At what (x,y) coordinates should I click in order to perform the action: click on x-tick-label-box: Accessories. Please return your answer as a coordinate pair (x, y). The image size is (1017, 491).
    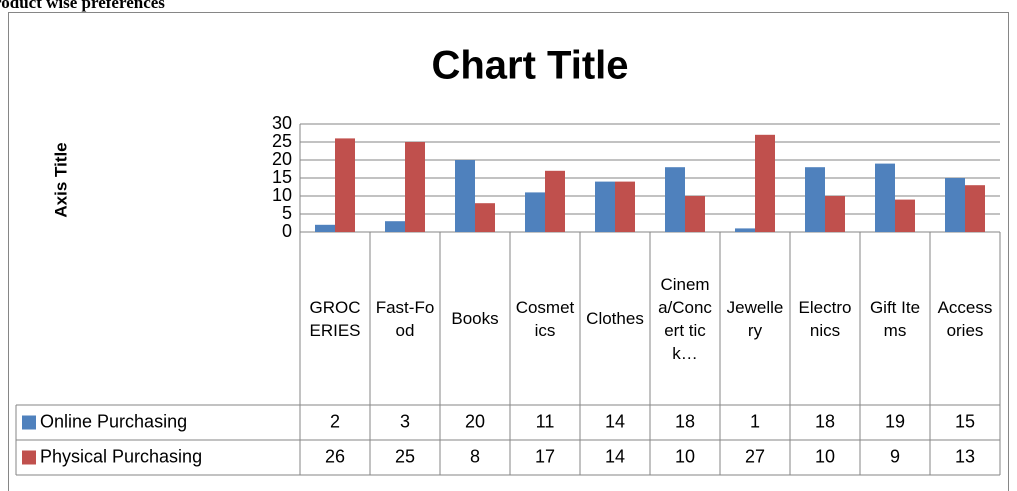
    Looking at the image, I should click on (965, 318).